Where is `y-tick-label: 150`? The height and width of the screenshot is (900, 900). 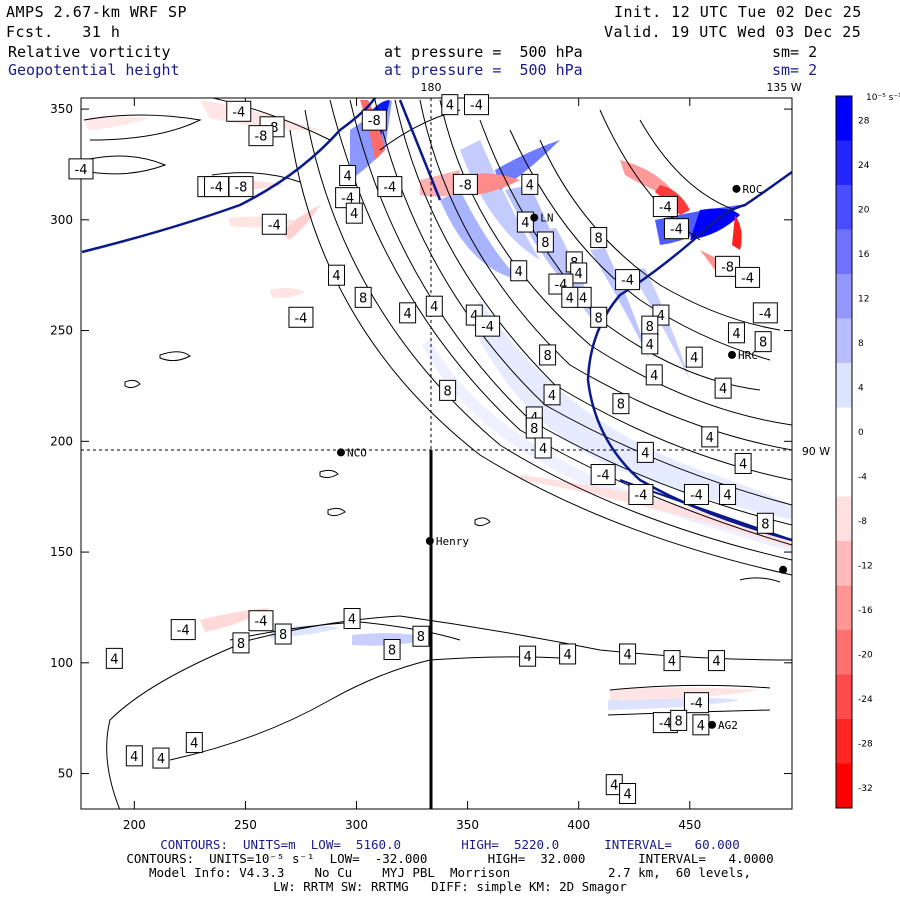 y-tick-label: 150 is located at coordinates (61, 552).